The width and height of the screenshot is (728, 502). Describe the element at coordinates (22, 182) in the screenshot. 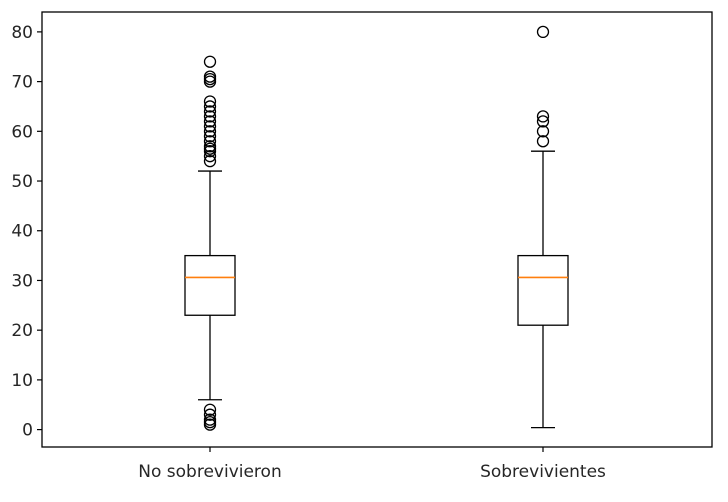

I see `y-tick-label: 50` at that location.